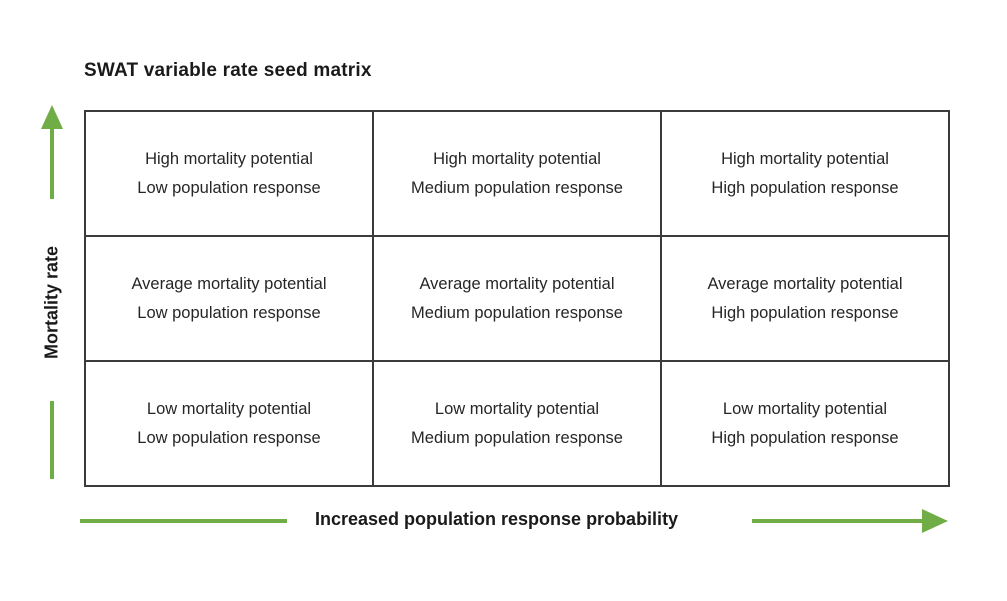 This screenshot has width=1007, height=601. What do you see at coordinates (52, 440) in the screenshot?
I see `y-axis-line-lower` at bounding box center [52, 440].